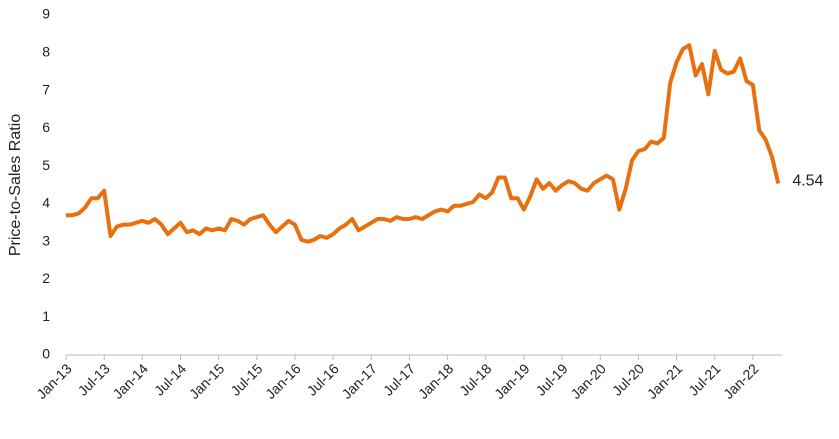 The width and height of the screenshot is (839, 439). I want to click on x-tick-label: Jan-14, so click(130, 381).